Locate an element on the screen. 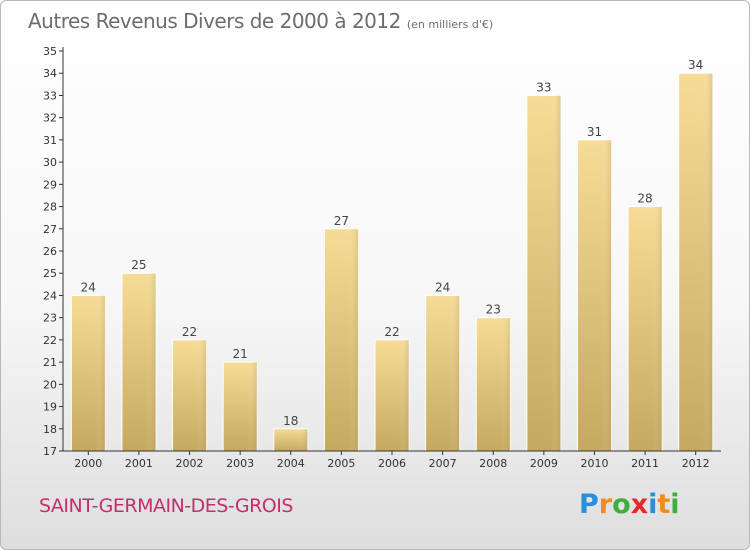 Image resolution: width=750 pixels, height=550 pixels. y-tick-label: 27 is located at coordinates (50, 229).